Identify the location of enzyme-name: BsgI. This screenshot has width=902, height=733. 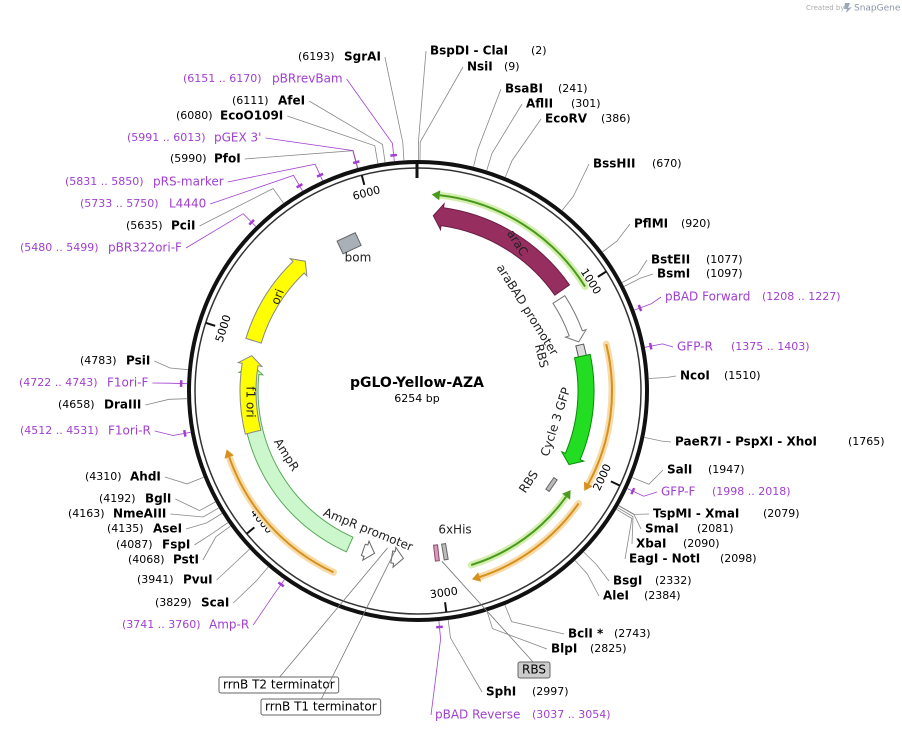
(627, 581).